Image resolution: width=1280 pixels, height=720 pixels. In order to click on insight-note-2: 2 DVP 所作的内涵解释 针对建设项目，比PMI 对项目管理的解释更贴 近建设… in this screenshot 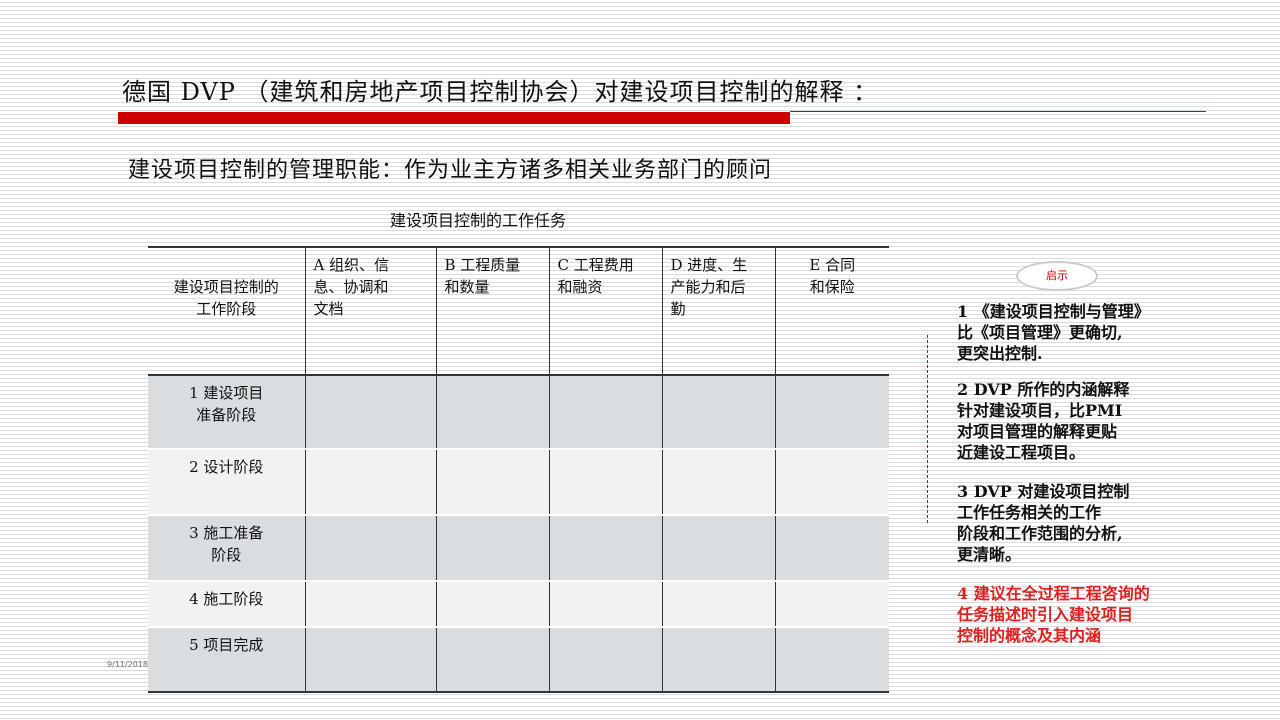, I will do `click(1043, 421)`.